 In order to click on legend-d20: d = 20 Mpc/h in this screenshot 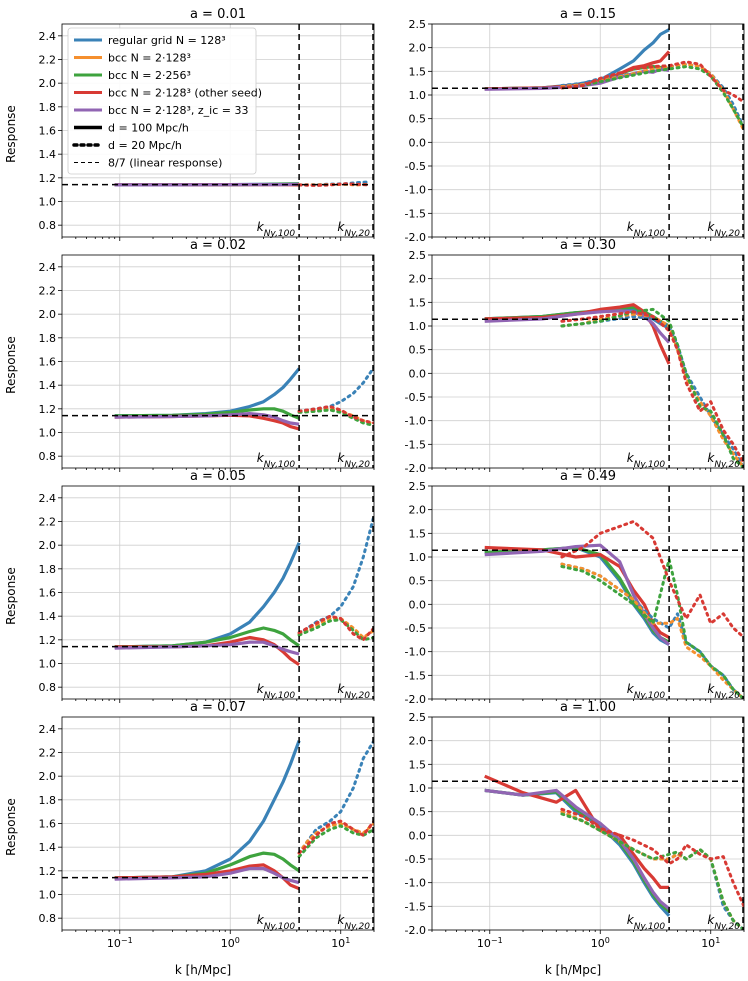, I will do `click(127, 145)`.